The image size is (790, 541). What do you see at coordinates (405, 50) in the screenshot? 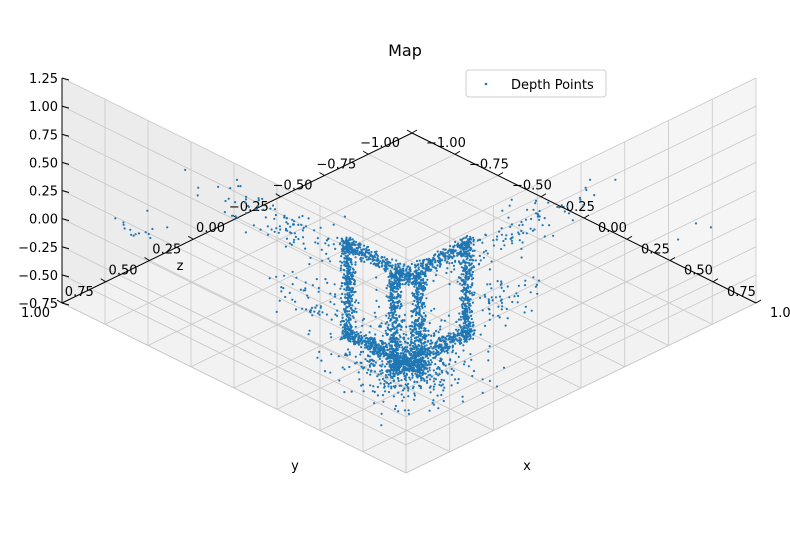
I see `chart-title: Map` at bounding box center [405, 50].